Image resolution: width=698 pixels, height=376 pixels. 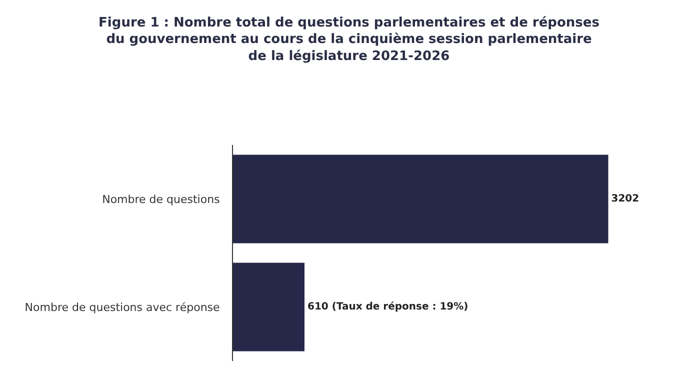 I want to click on y-tick-label: Nombre de questions, so click(x=161, y=199).